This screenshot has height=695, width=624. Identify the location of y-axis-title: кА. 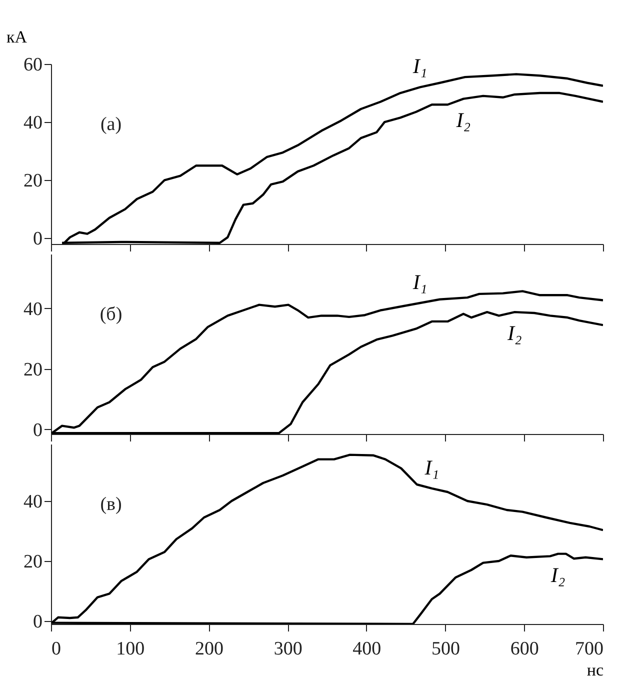
(17, 37).